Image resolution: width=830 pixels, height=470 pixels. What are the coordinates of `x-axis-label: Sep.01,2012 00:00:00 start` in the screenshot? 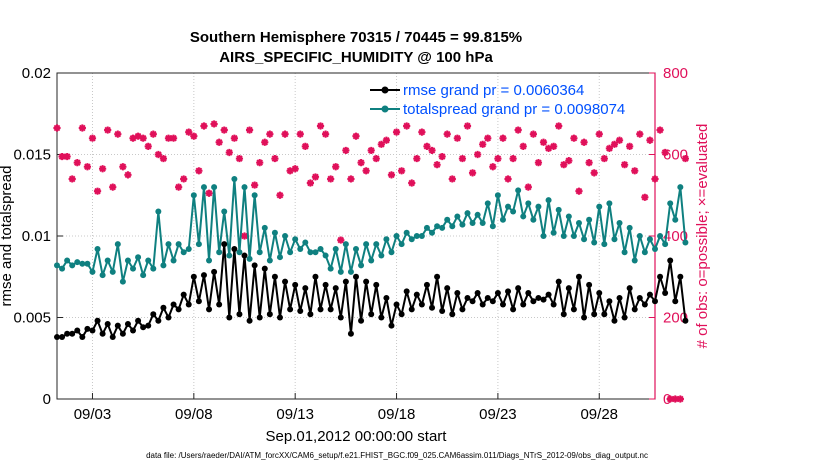 It's located at (357, 436).